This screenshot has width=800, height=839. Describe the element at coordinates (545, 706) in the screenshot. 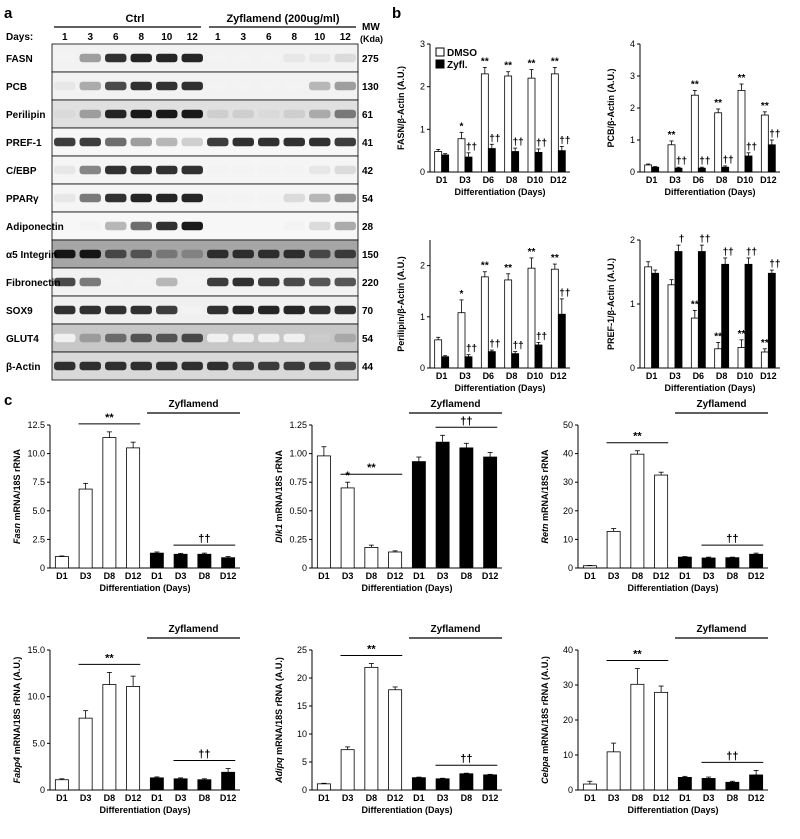

I see `y-axis-unit: mRNA/18S rRNA (A.U.)` at that location.